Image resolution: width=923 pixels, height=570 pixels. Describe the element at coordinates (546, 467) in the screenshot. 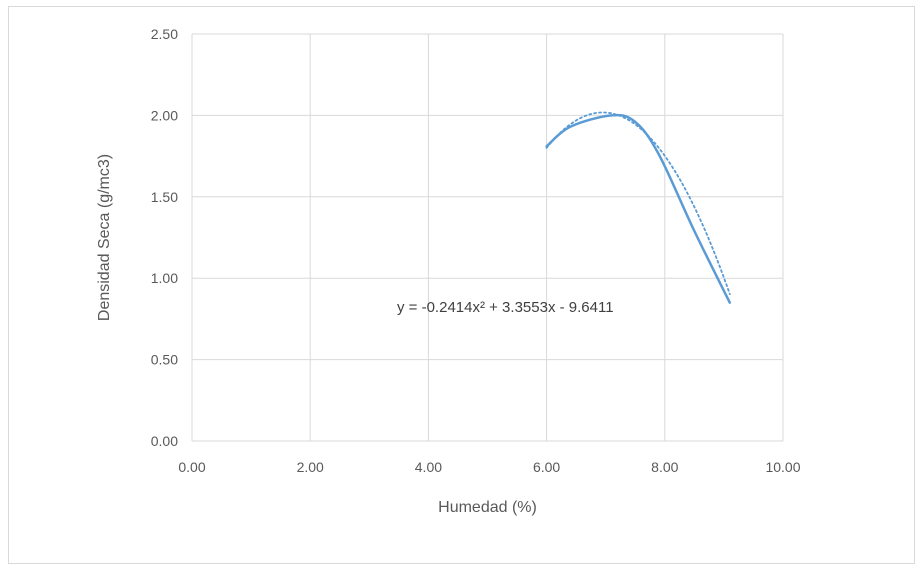

I see `x-tick-label: 6.00` at that location.